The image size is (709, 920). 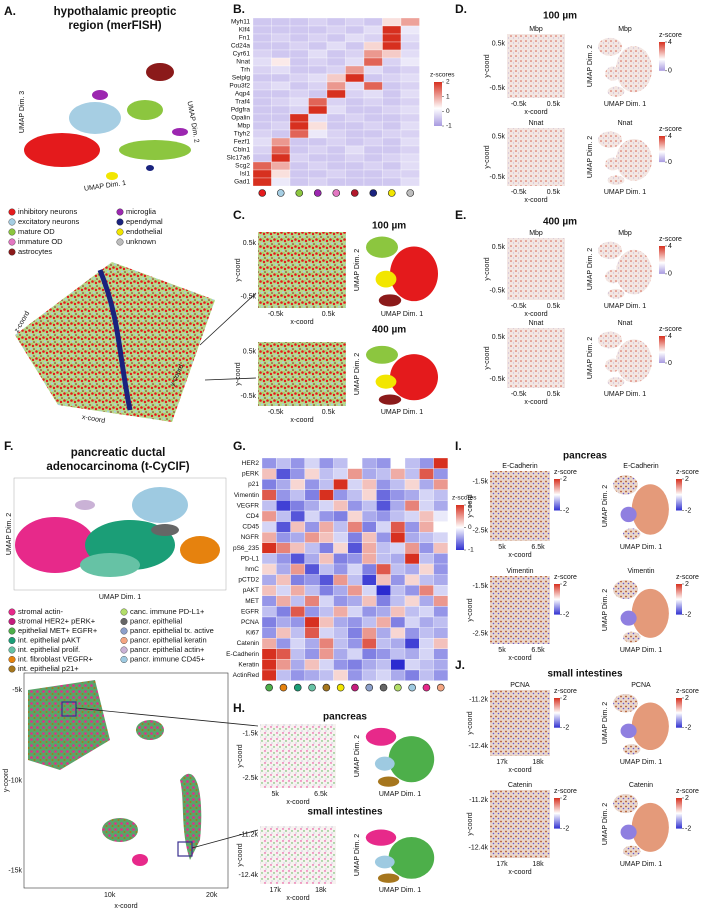 I want to click on axis-label: UMAP Dim. 3, so click(x=22, y=112).